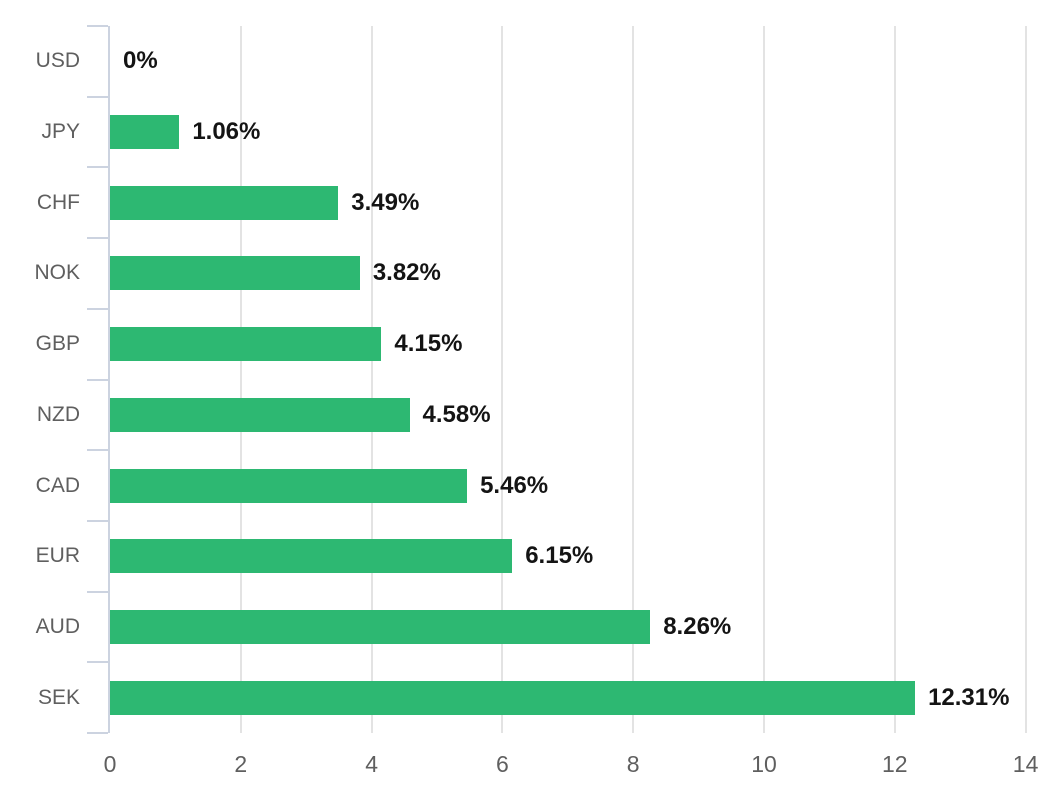 The image size is (1048, 810). What do you see at coordinates (697, 626) in the screenshot?
I see `value-label-aud: 8.26%` at bounding box center [697, 626].